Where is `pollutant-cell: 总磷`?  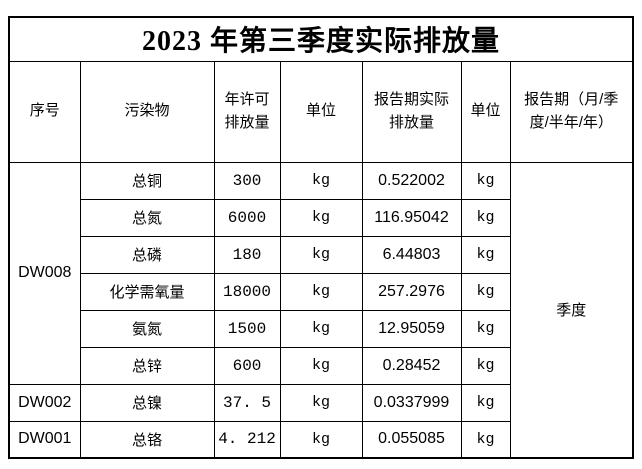
pollutant-cell: 总磷 is located at coordinates (147, 254).